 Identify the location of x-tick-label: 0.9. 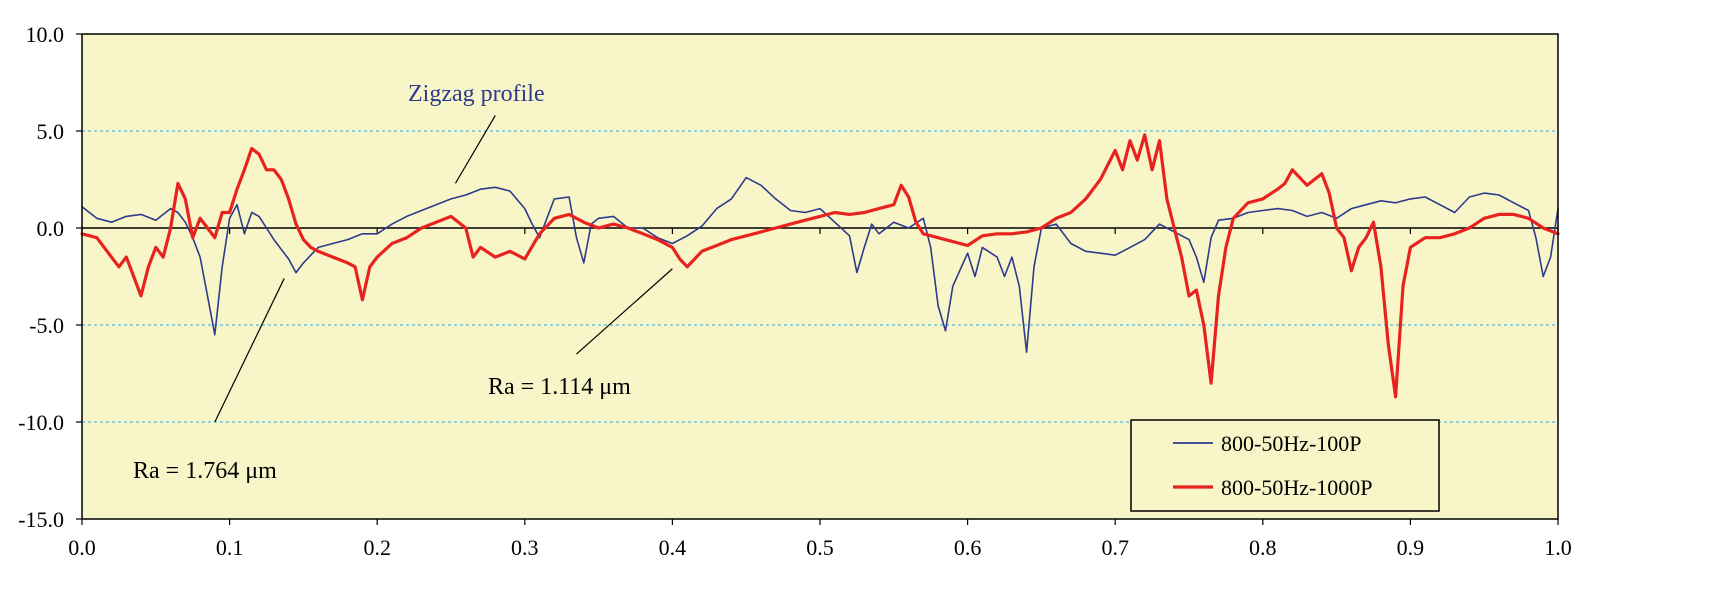
(1411, 547).